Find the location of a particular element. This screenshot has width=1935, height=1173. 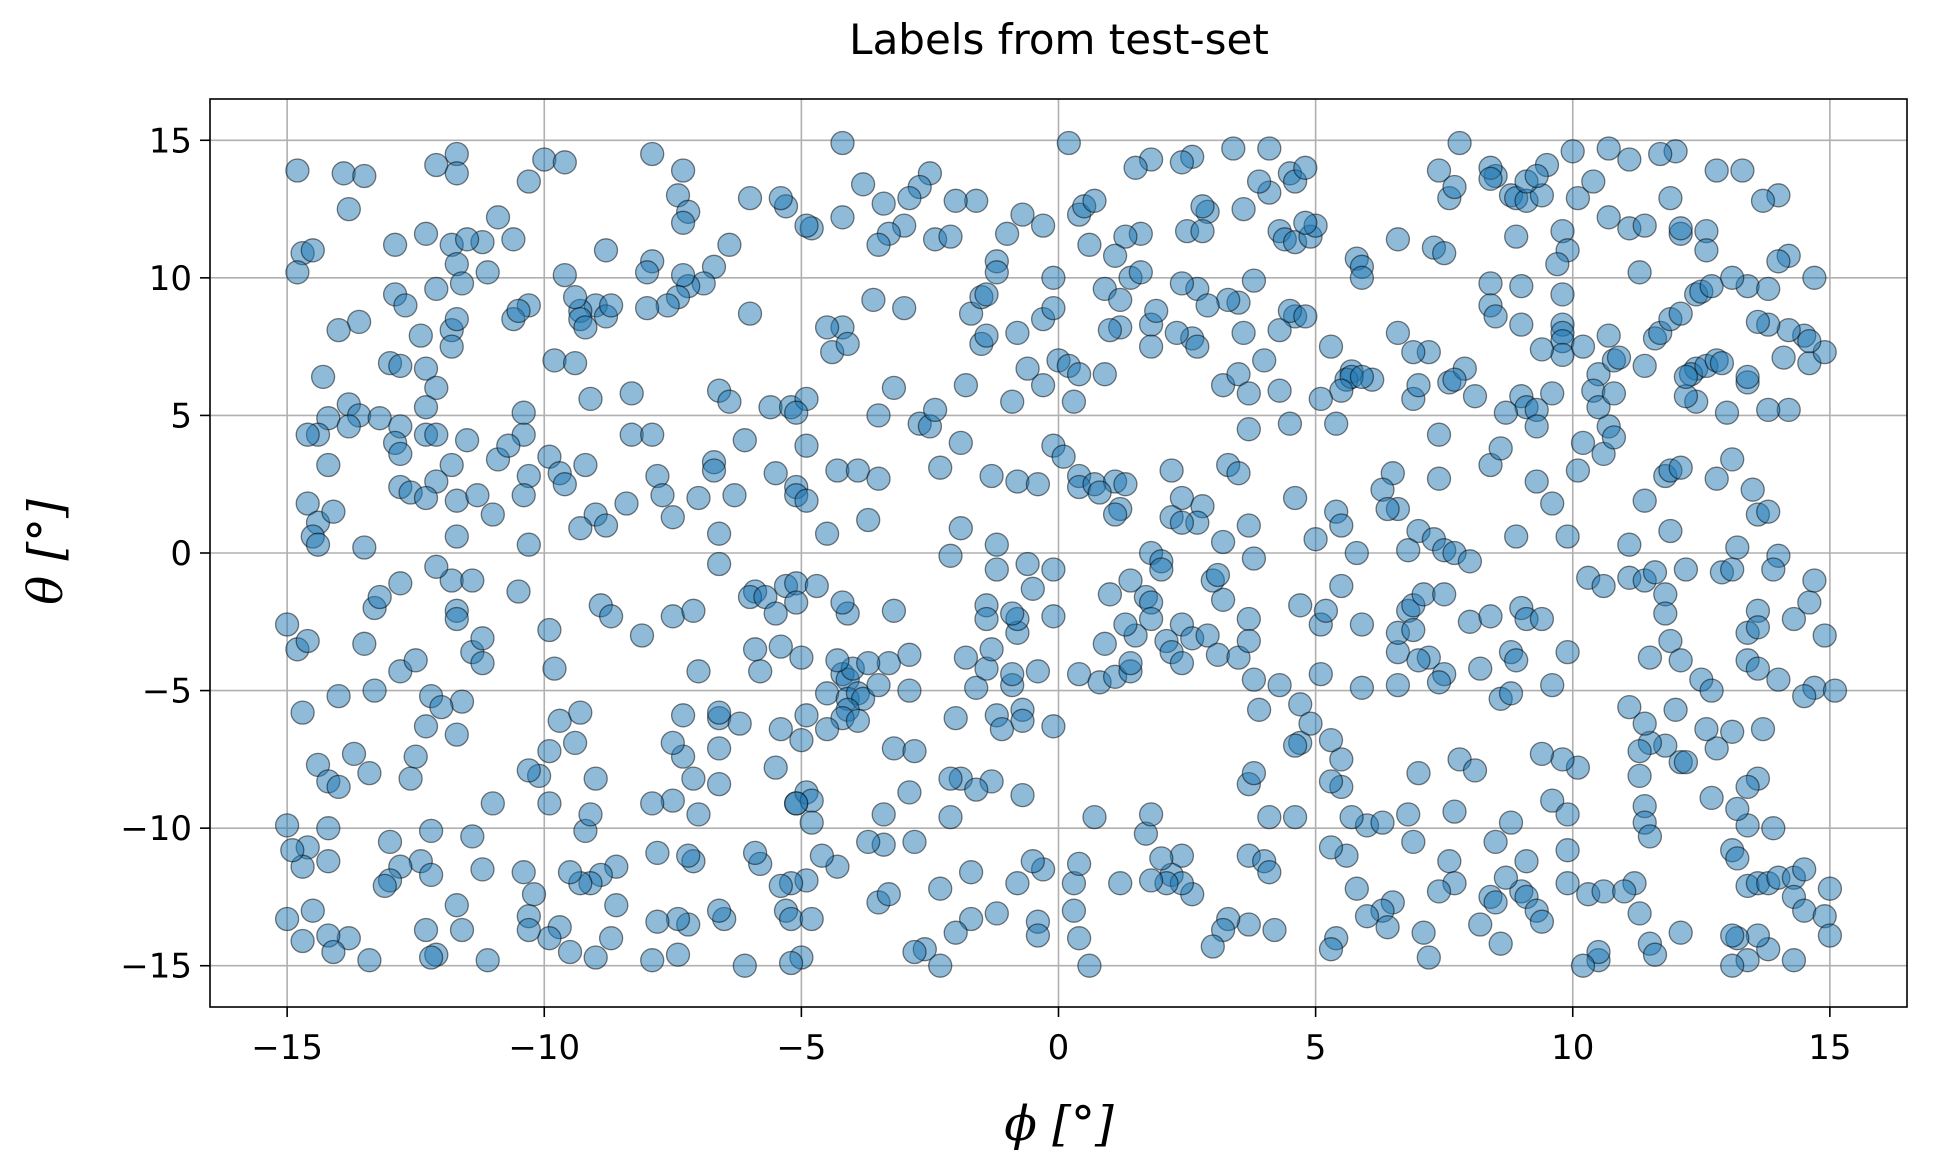

y-axis-label: θ [°] is located at coordinates (46, 552).